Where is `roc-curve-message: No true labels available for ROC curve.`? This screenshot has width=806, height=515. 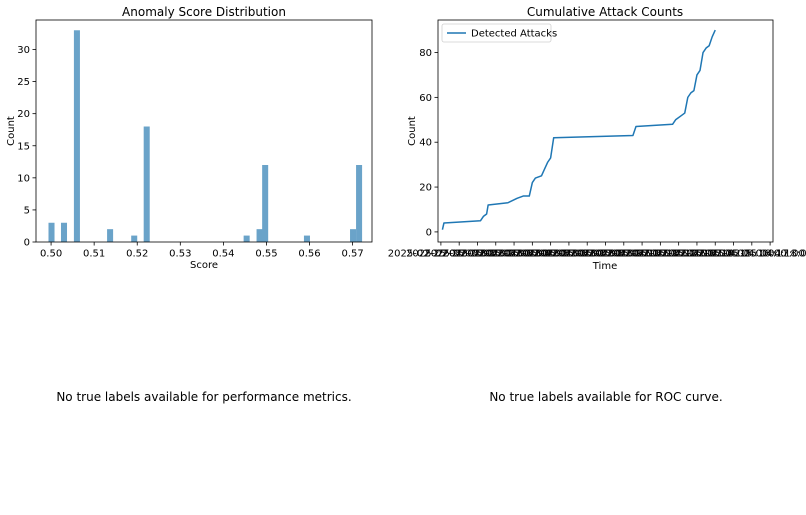 roc-curve-message: No true labels available for ROC curve. is located at coordinates (605, 397).